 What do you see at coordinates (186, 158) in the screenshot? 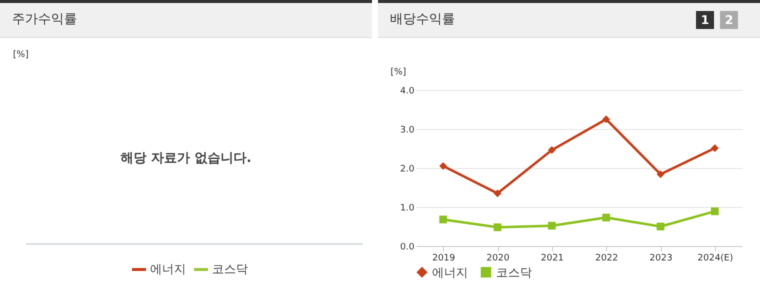
I see `text: 해당 자료가 없습니다.` at bounding box center [186, 158].